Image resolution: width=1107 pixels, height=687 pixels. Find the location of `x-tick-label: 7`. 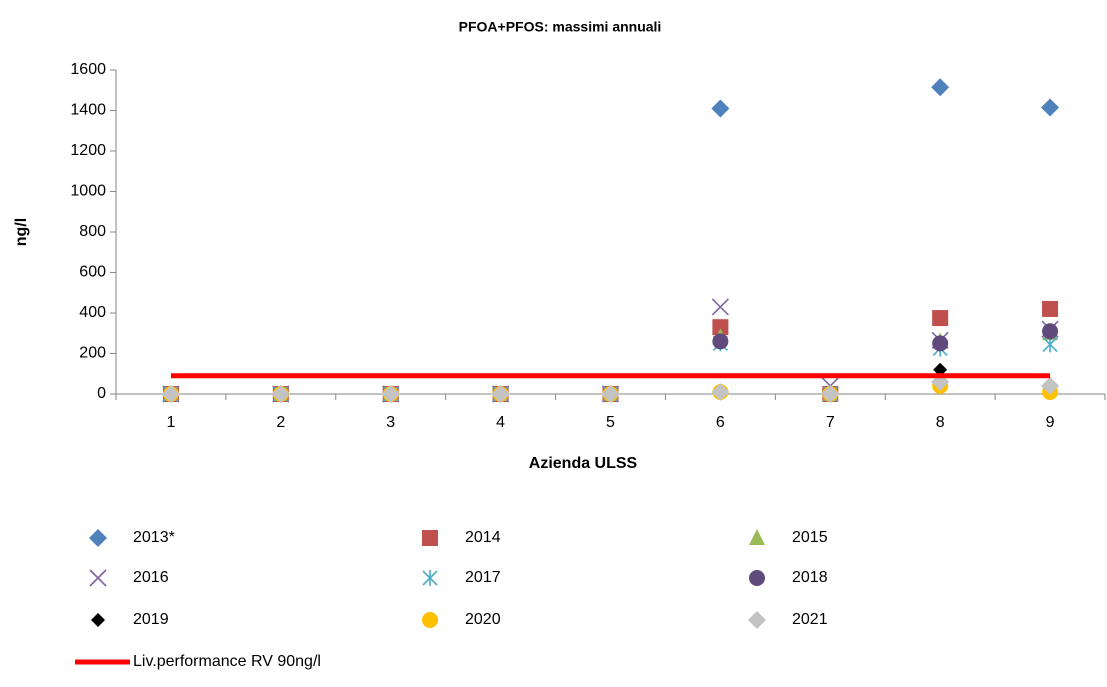

x-tick-label: 7 is located at coordinates (830, 422).